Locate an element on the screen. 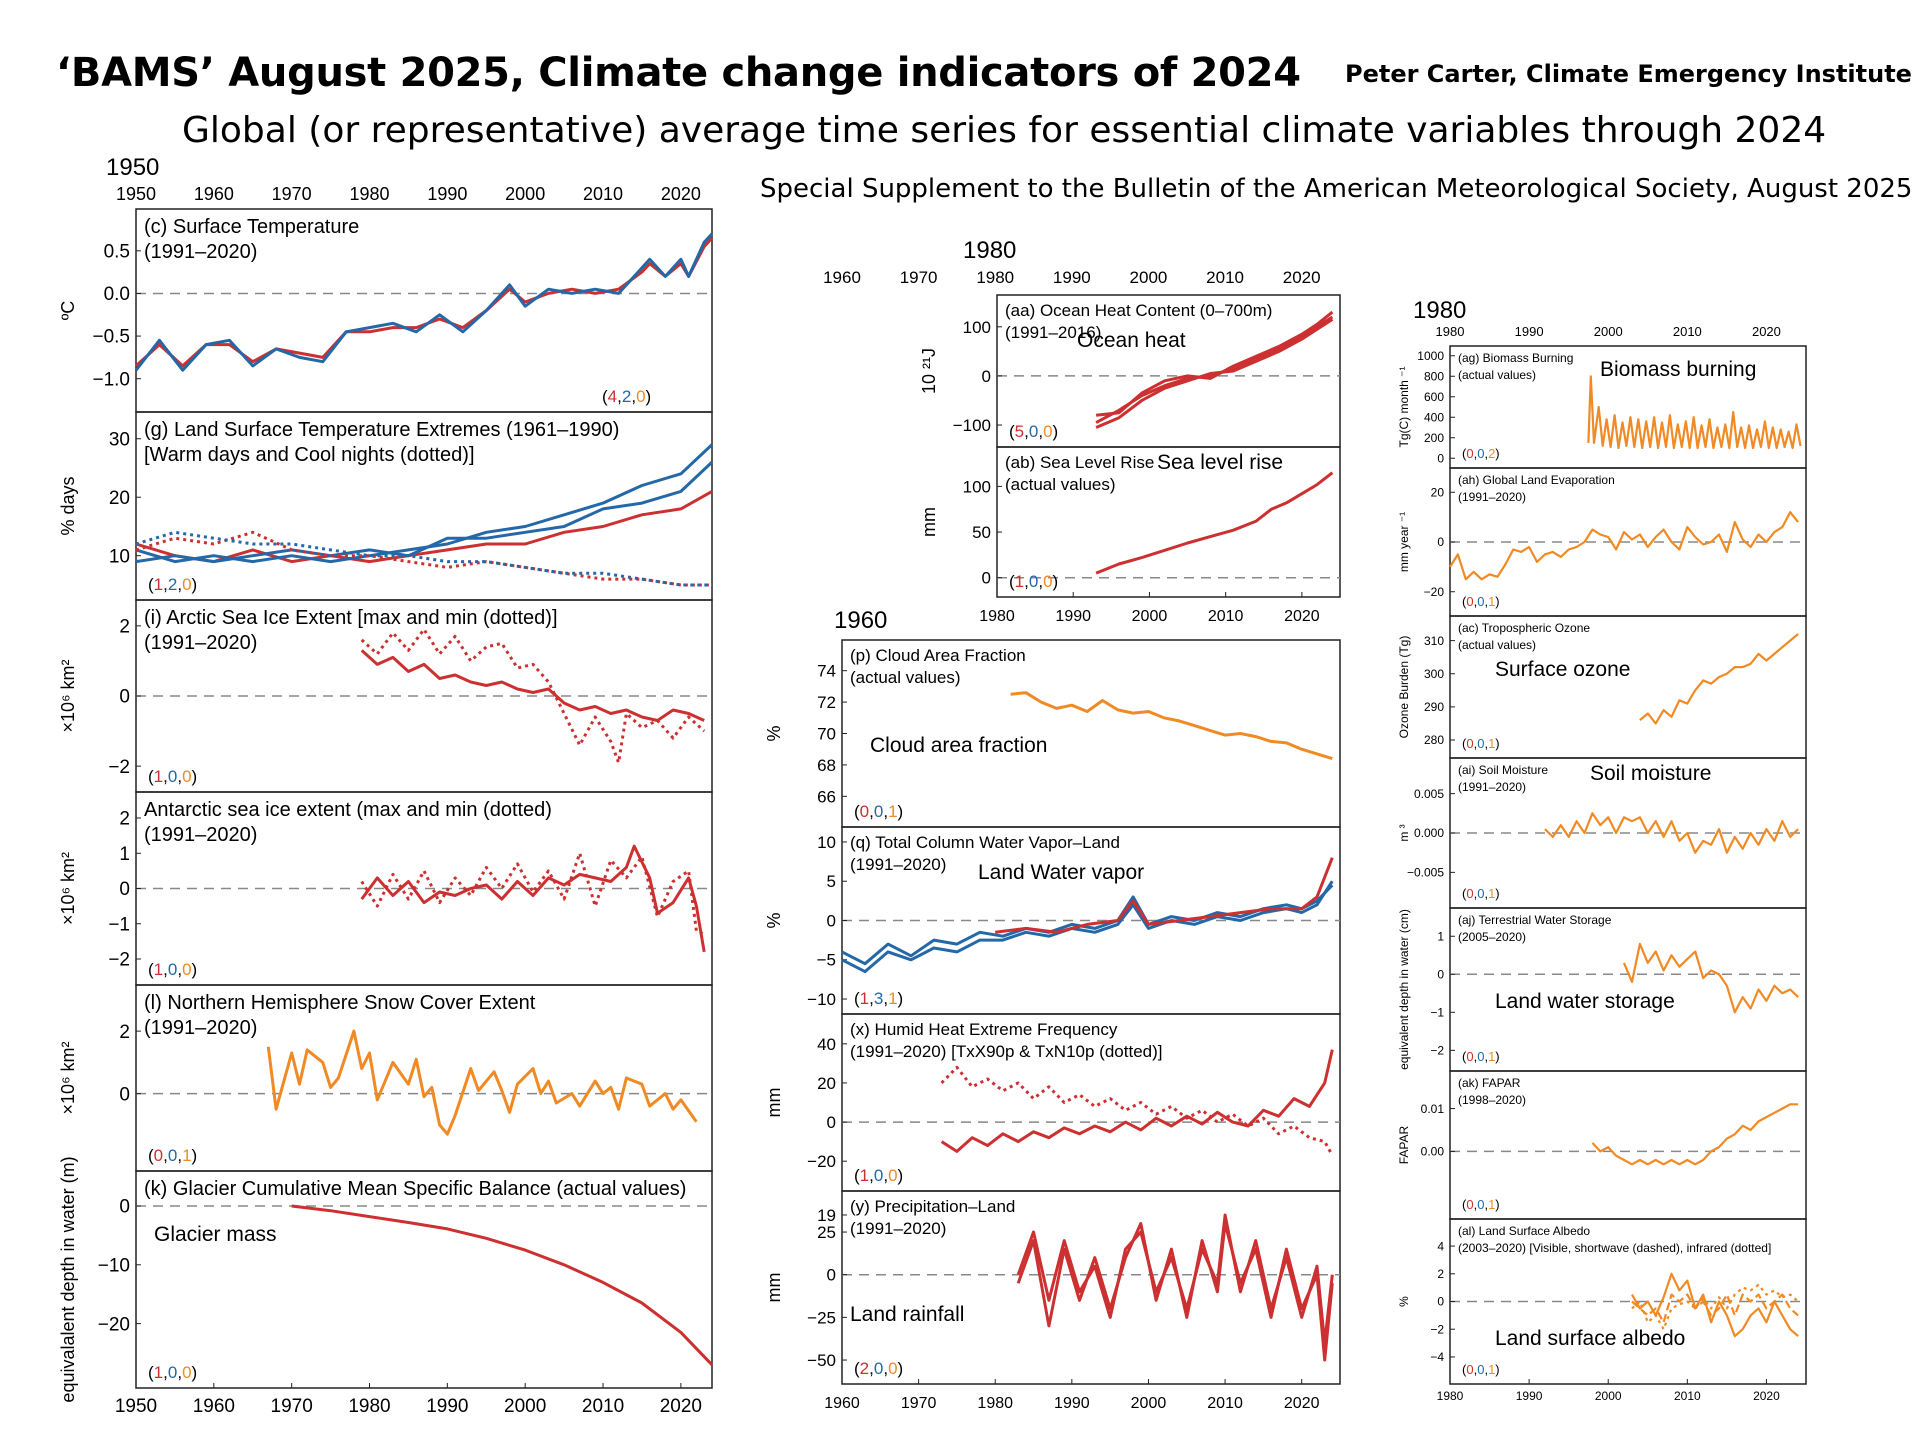 This screenshot has height=1440, width=1920. middle-column-tick-label: 2010 is located at coordinates (1225, 277).